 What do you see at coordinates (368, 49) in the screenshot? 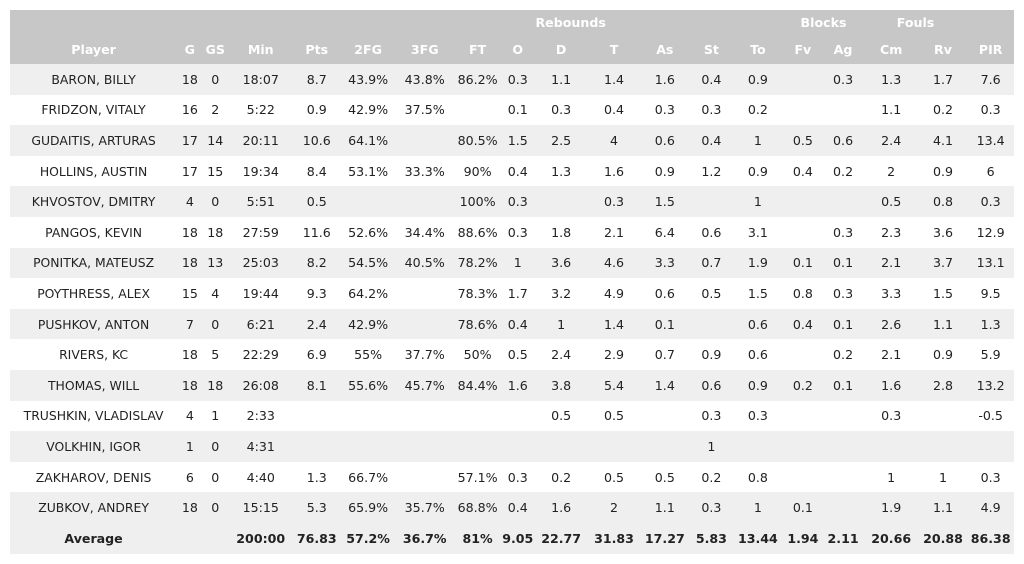
I see `column-header-2fg: 2FG` at bounding box center [368, 49].